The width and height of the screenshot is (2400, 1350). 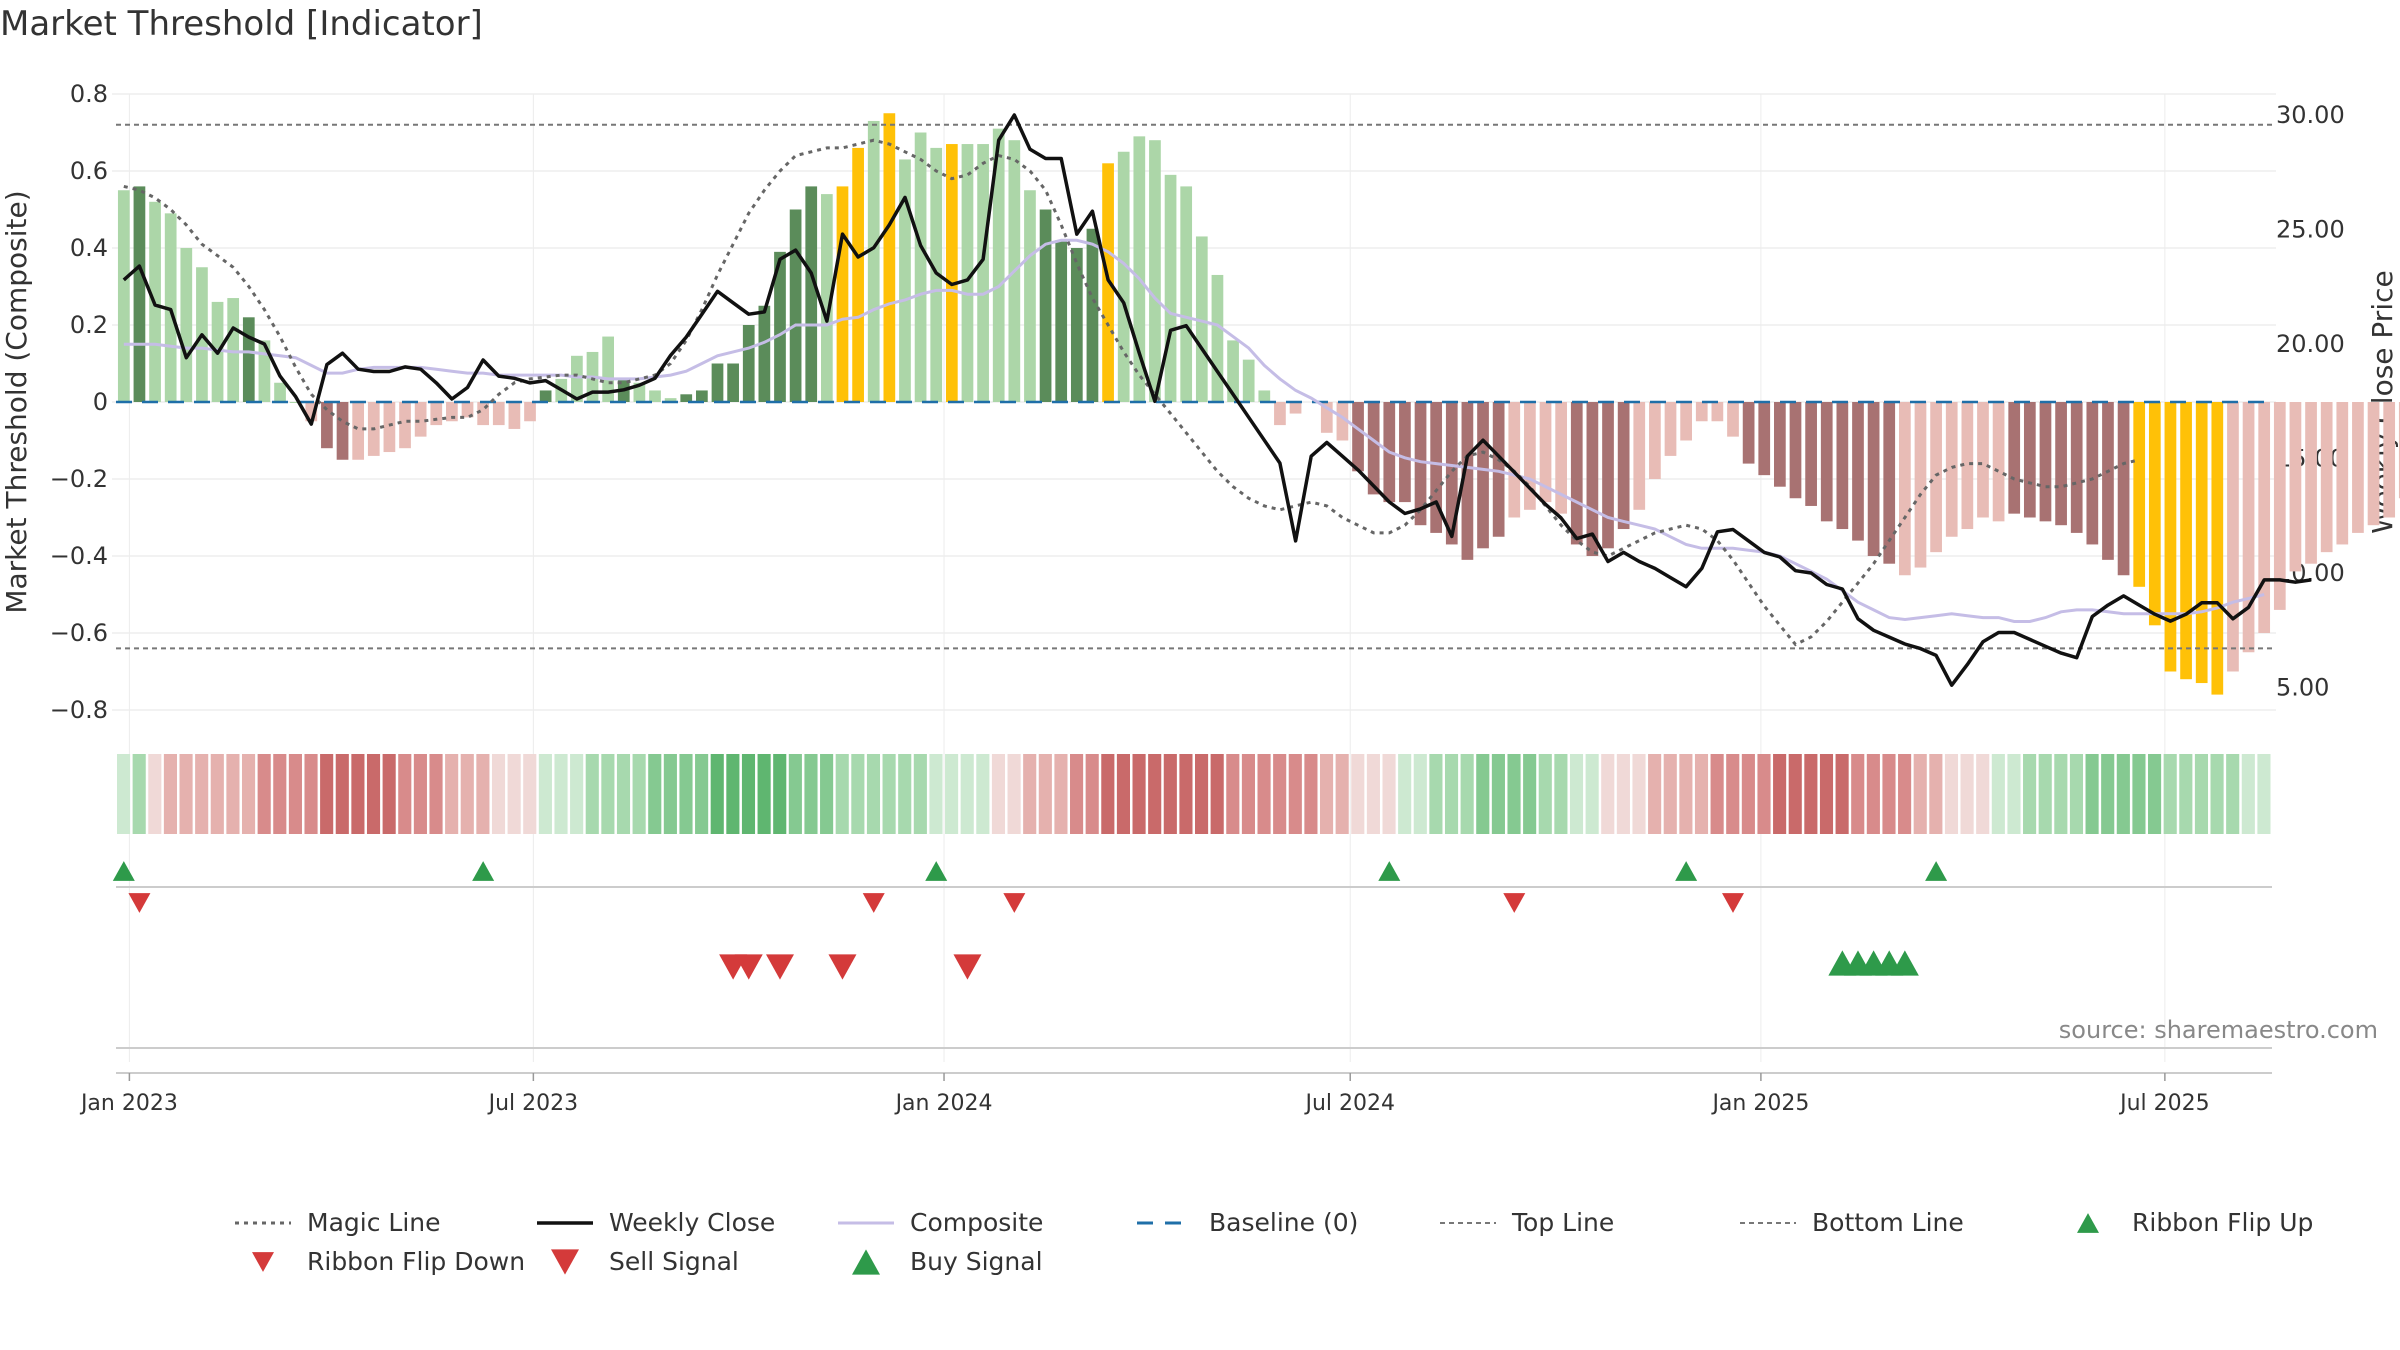 What do you see at coordinates (692, 1222) in the screenshot?
I see `legend-label: Weekly Close` at bounding box center [692, 1222].